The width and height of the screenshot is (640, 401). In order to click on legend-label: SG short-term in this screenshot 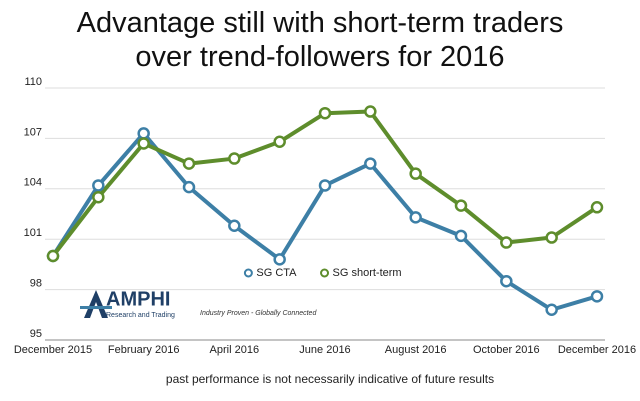, I will do `click(367, 273)`.